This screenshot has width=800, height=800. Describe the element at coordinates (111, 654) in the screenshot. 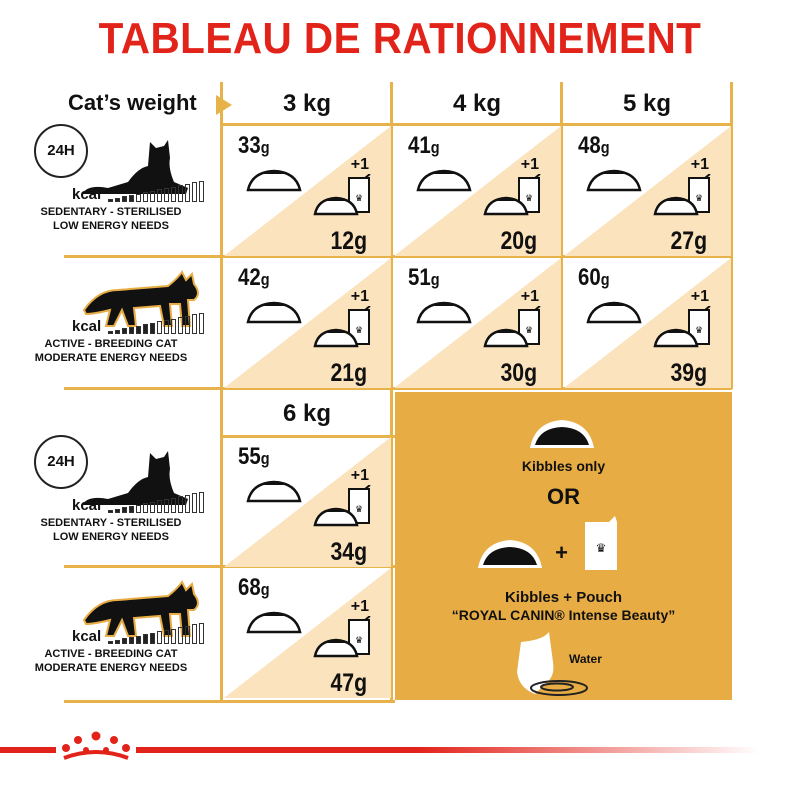

I see `profile-line-1: ACTIVE - BREEDING CAT` at that location.